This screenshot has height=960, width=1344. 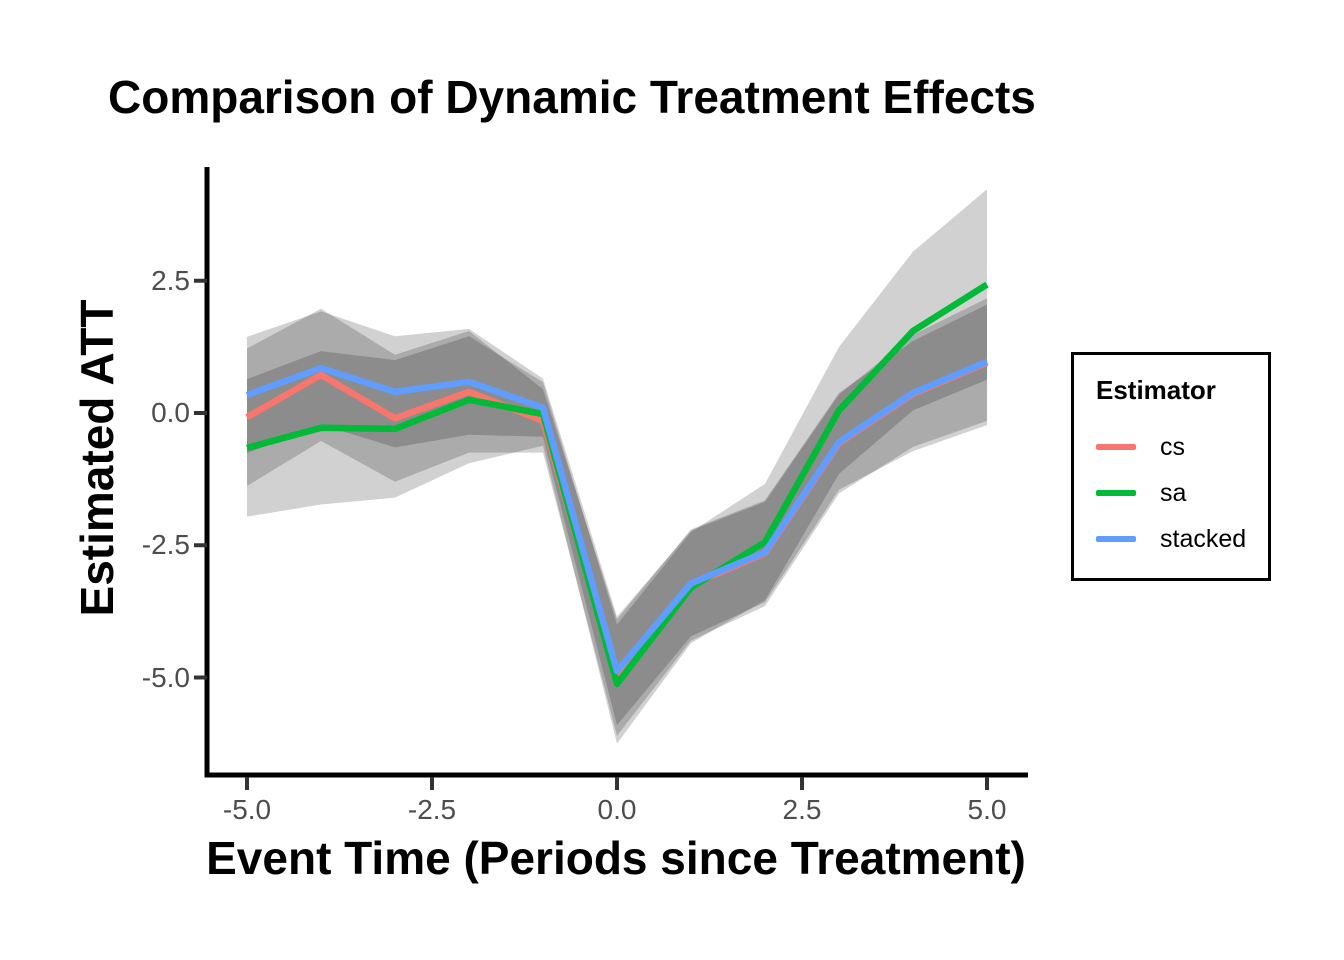 I want to click on legend-key-stacked-line, so click(x=1116, y=539).